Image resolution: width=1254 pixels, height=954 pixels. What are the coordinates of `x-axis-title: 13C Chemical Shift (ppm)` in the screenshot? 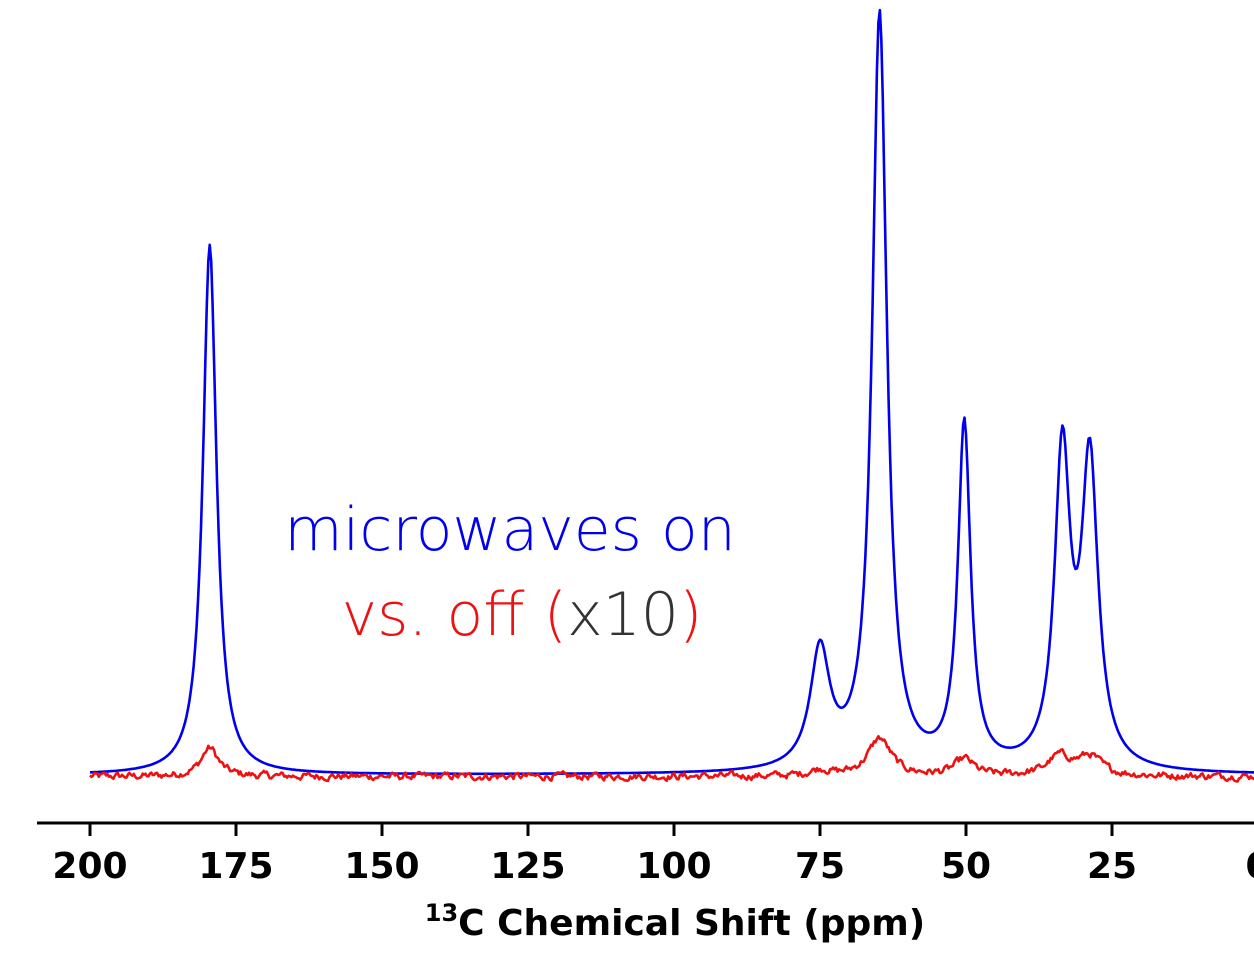 It's located at (675, 921).